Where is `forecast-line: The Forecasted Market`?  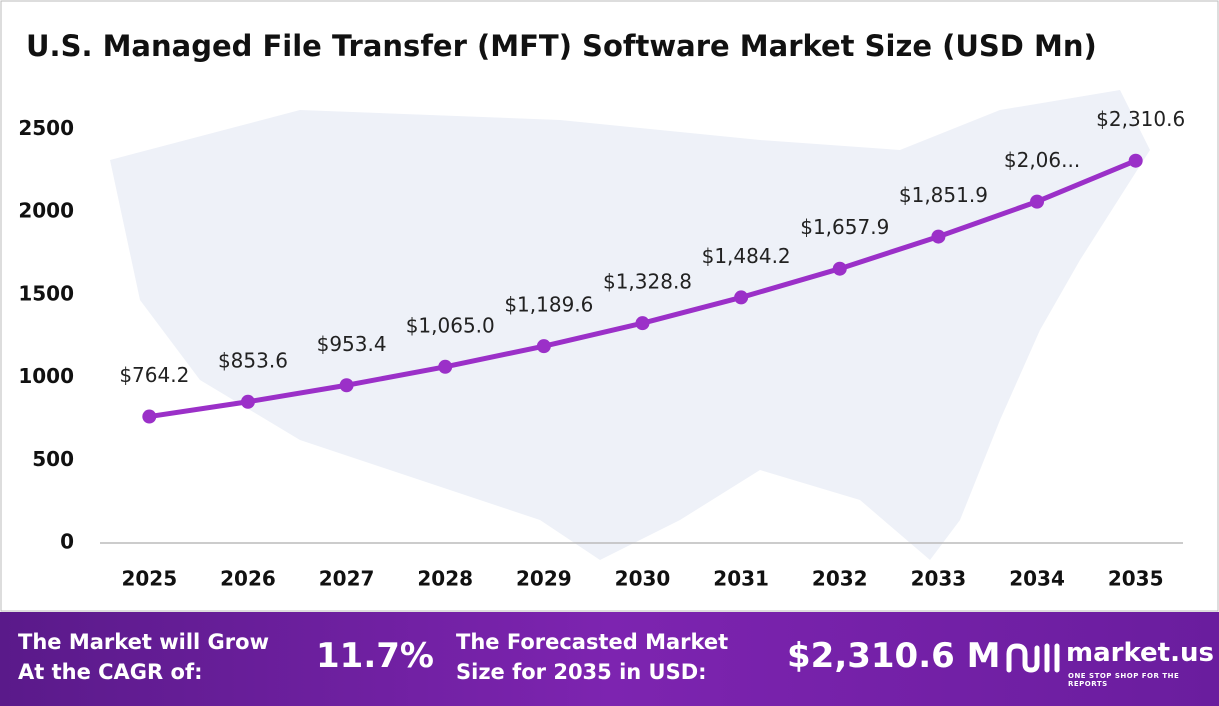 forecast-line: The Forecasted Market is located at coordinates (592, 642).